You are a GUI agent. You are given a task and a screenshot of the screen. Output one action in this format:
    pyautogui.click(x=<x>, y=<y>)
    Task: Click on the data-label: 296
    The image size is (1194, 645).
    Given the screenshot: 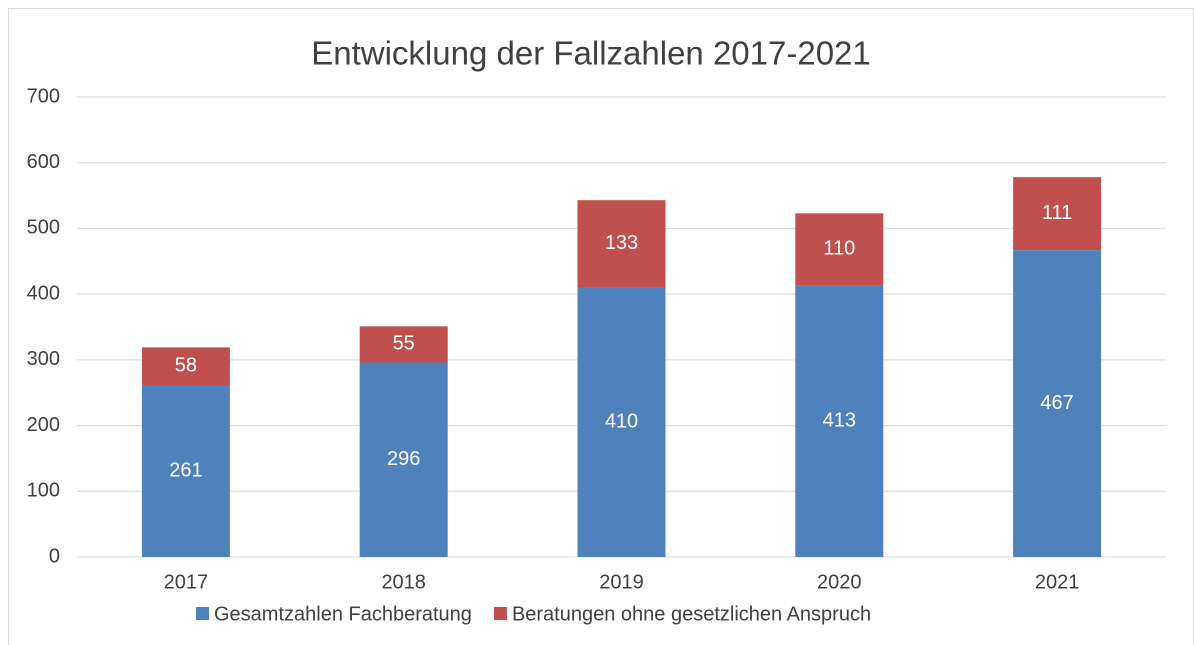 What is the action you would take?
    pyautogui.click(x=403, y=459)
    